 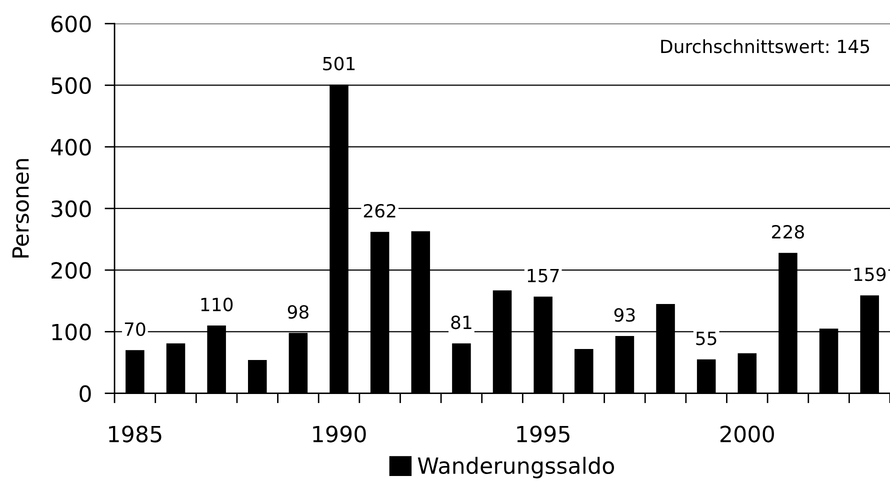 What do you see at coordinates (380, 211) in the screenshot?
I see `data-label: 262` at bounding box center [380, 211].